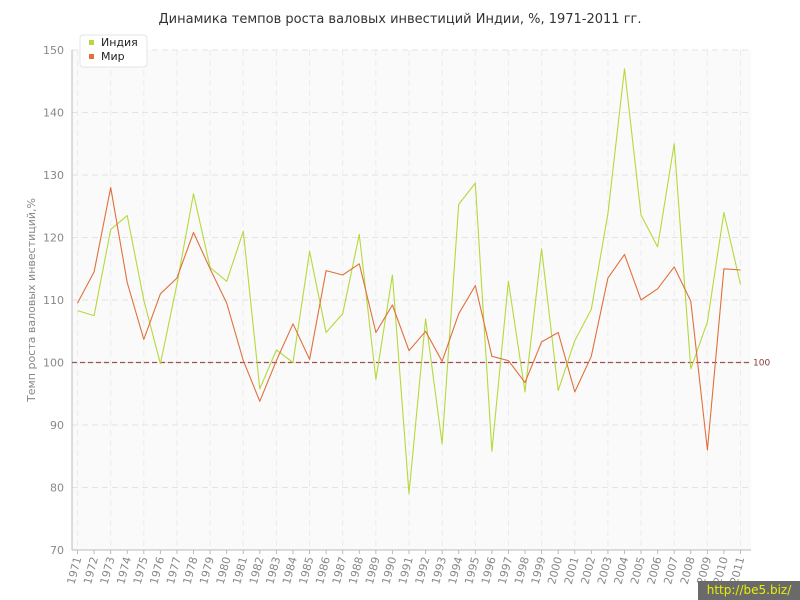 The width and height of the screenshot is (800, 600). What do you see at coordinates (749, 590) in the screenshot?
I see `watermark-link: http://be5.biz/` at bounding box center [749, 590].